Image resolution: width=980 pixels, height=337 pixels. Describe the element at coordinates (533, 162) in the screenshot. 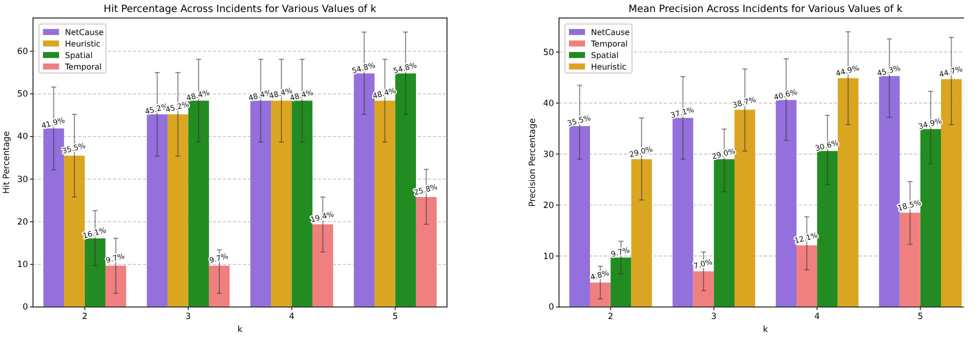

I see `y-axis-title: Precision Percentage` at that location.